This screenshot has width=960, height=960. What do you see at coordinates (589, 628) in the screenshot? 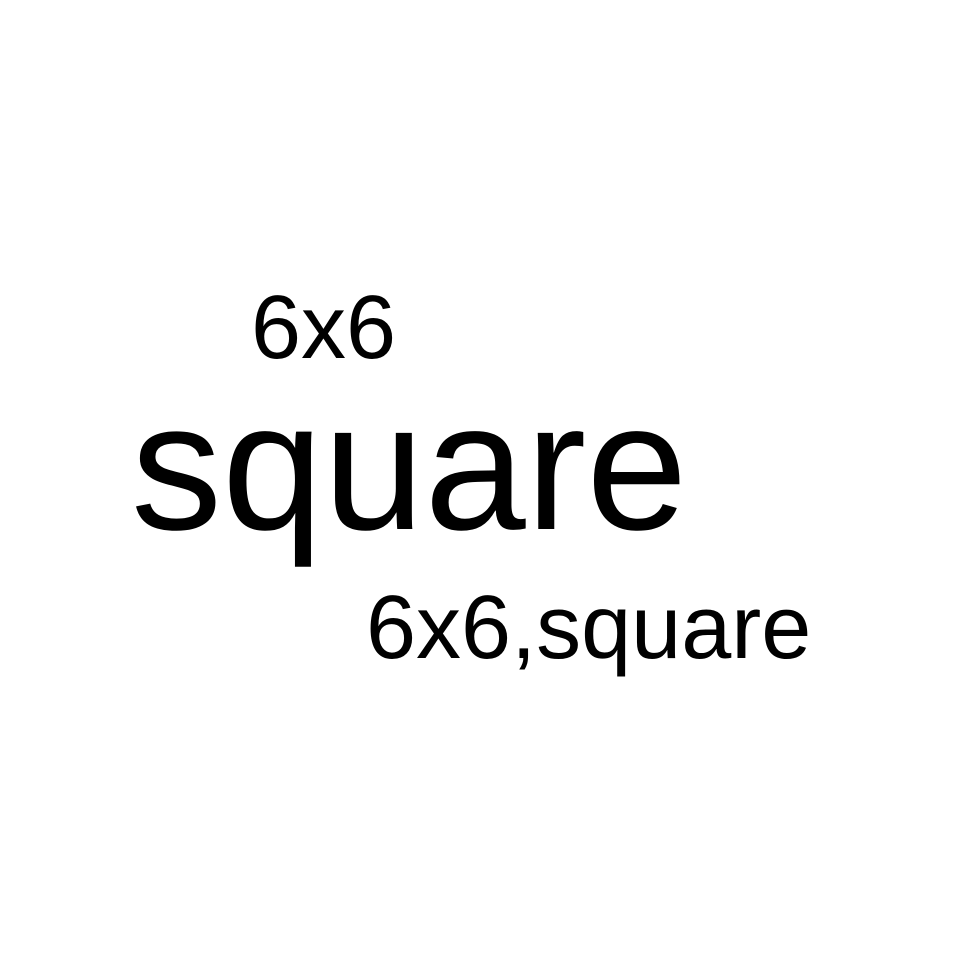
I see `combined-label: 6x6,square` at bounding box center [589, 628].